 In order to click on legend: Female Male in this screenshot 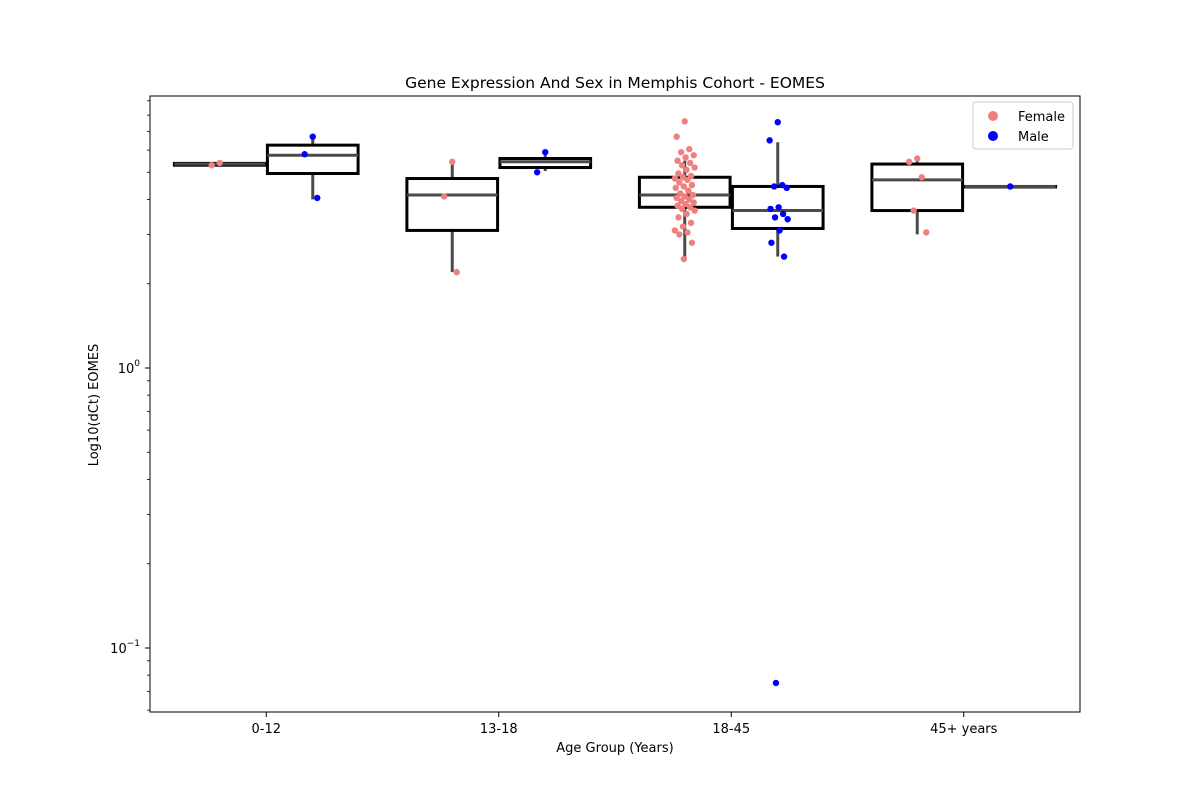, I will do `click(1023, 125)`.